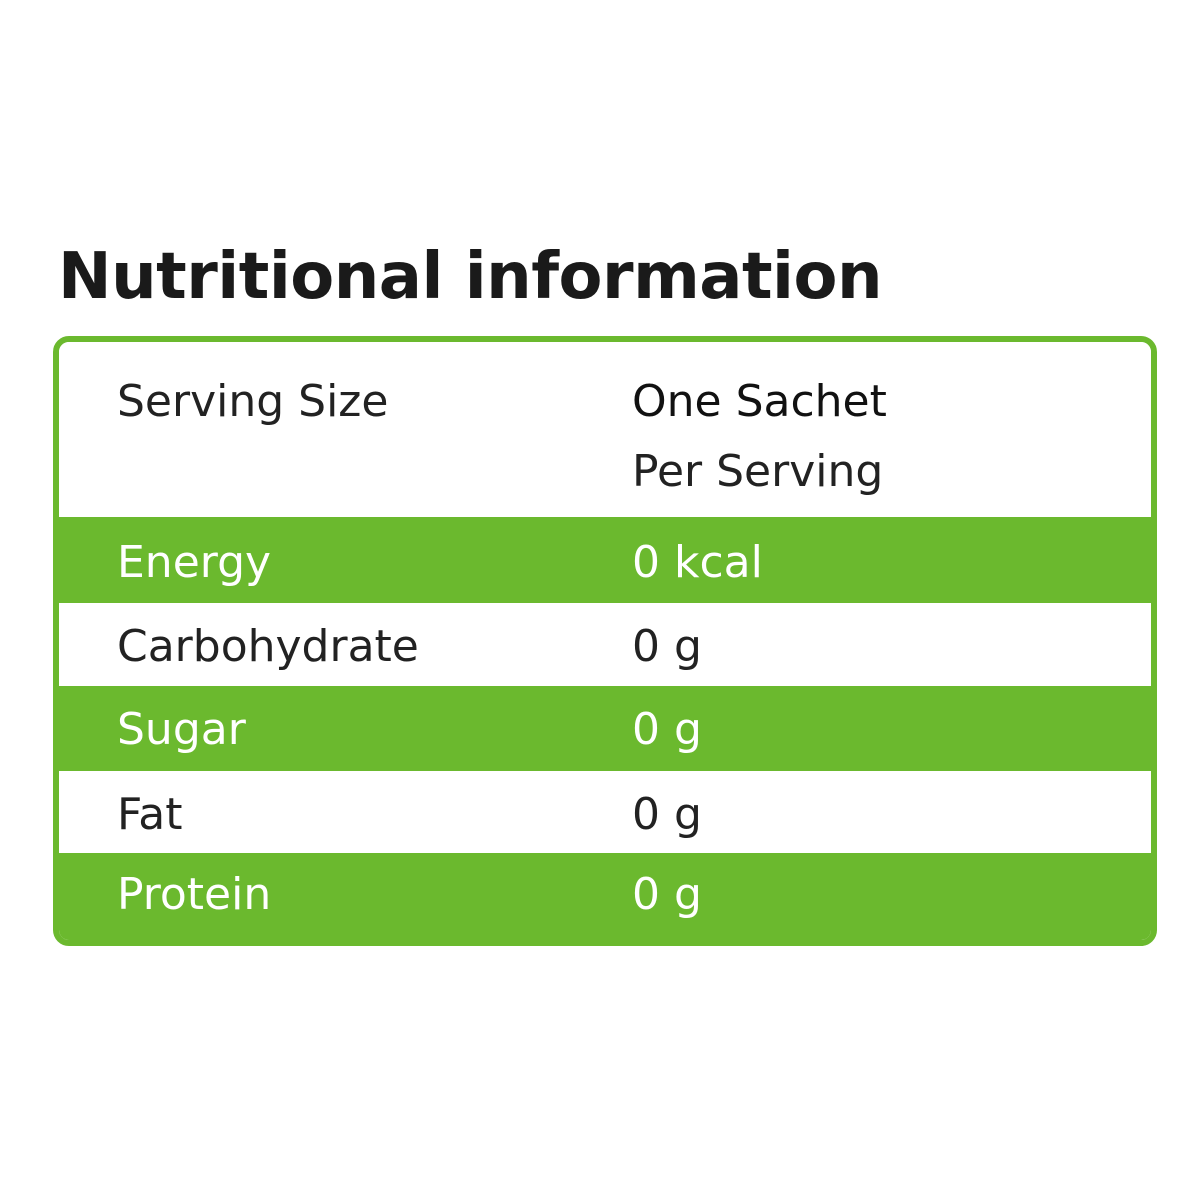 The image size is (1200, 1202). Describe the element at coordinates (605, 644) in the screenshot. I see `table-row: Carbohydrate 0 g` at that location.